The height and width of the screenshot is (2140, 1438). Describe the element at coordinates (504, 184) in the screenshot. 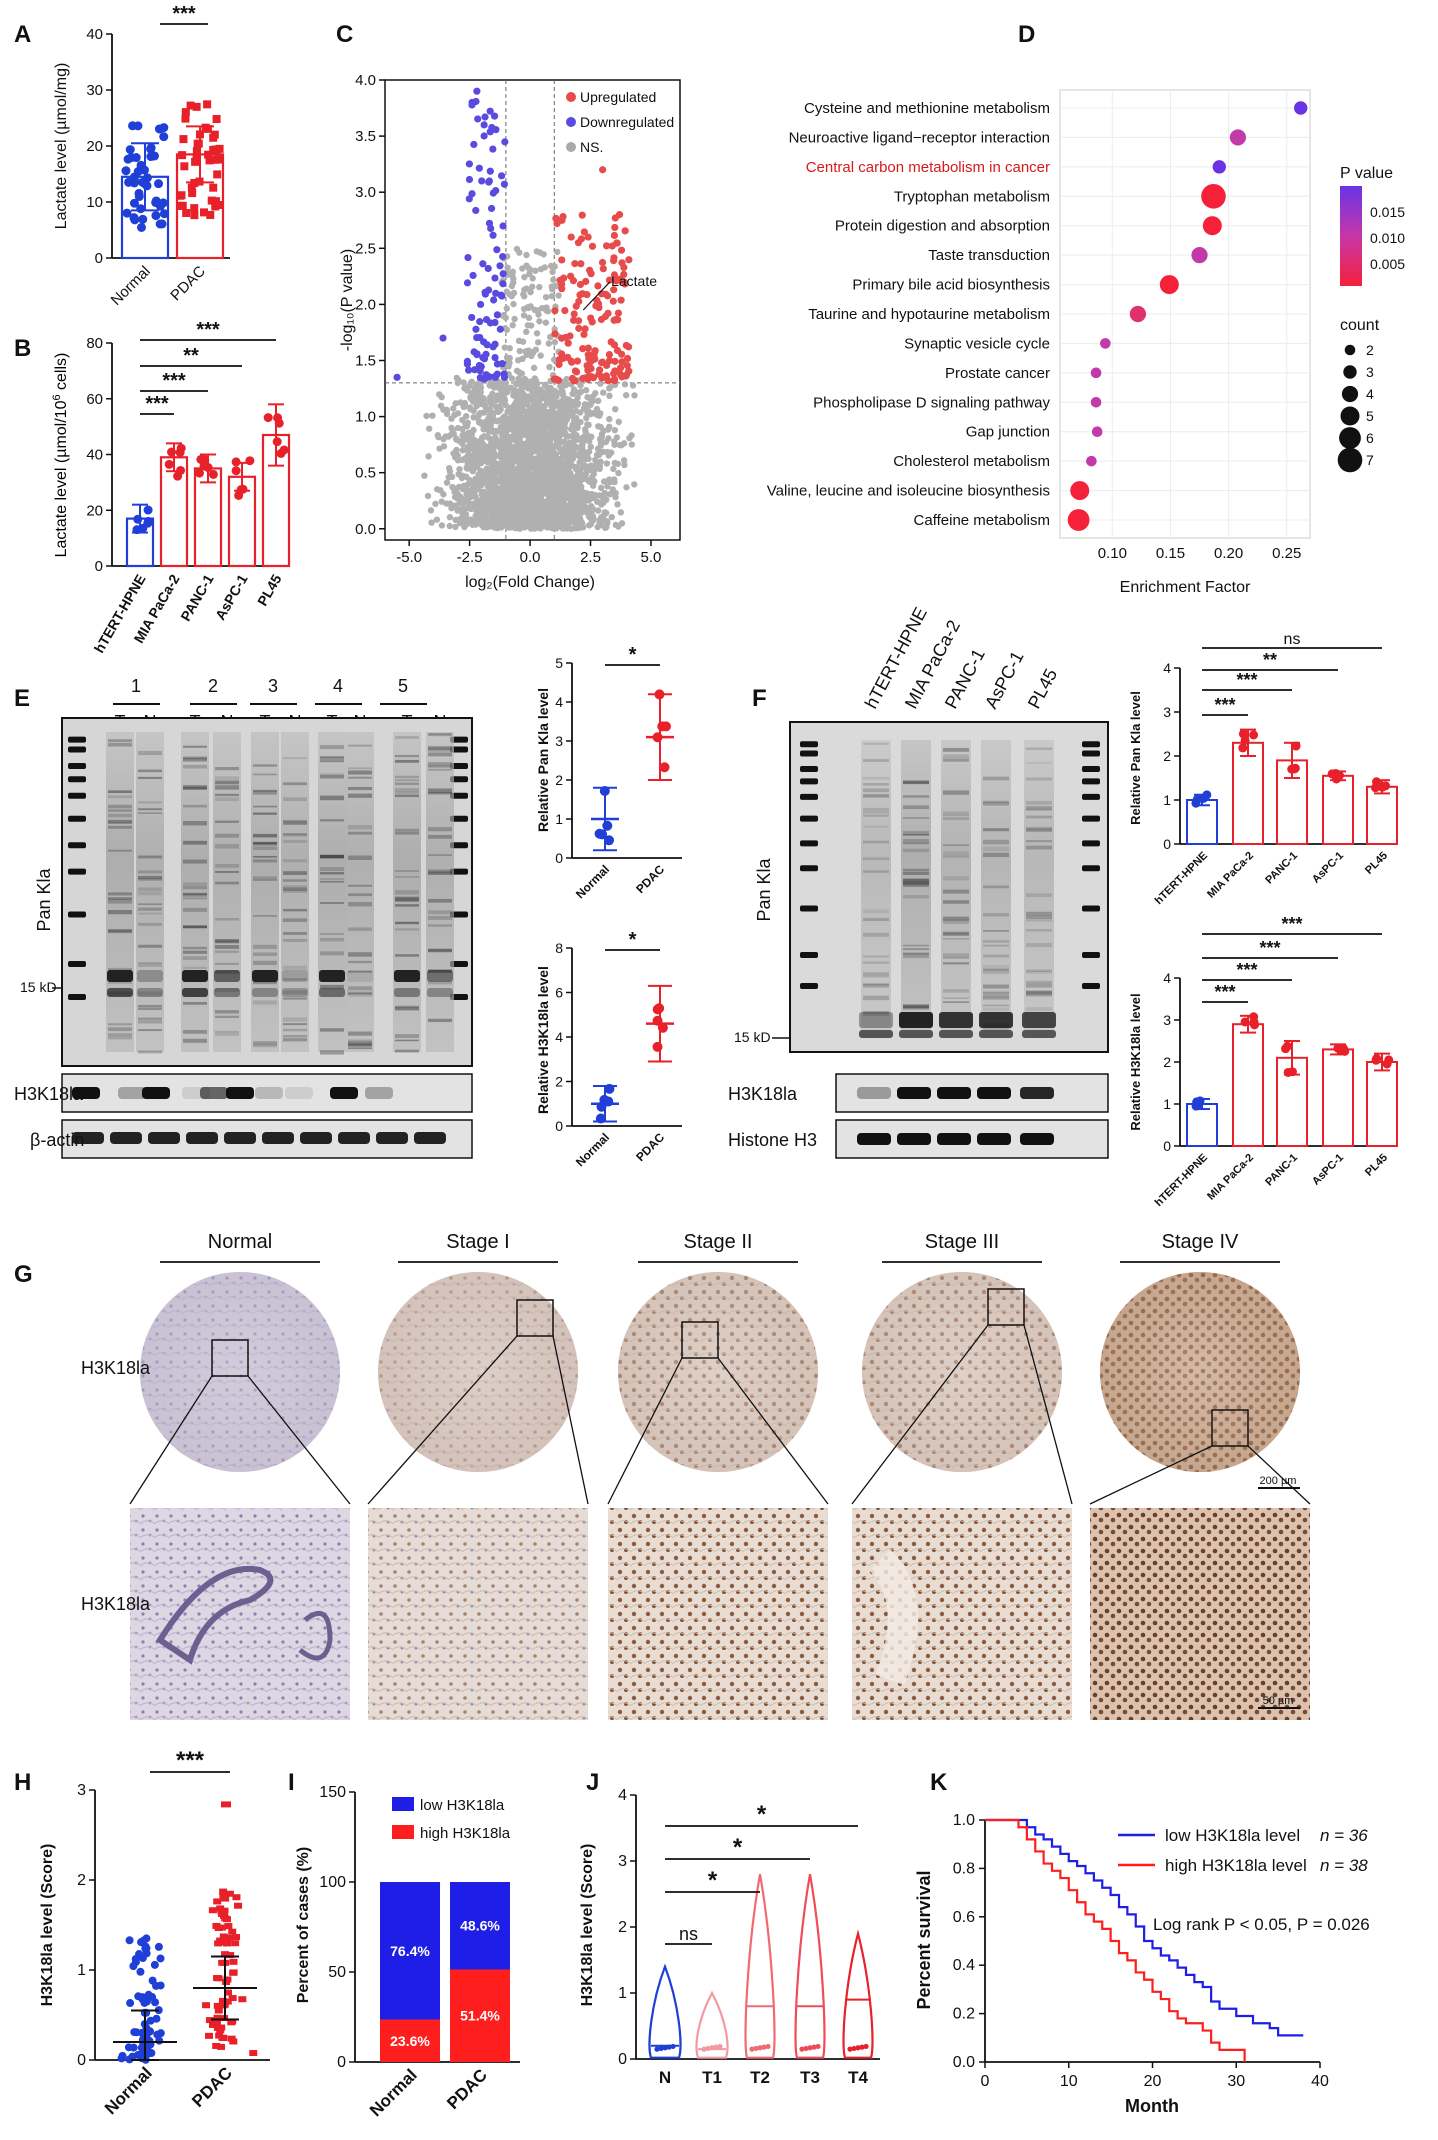

I see `point-down` at that location.